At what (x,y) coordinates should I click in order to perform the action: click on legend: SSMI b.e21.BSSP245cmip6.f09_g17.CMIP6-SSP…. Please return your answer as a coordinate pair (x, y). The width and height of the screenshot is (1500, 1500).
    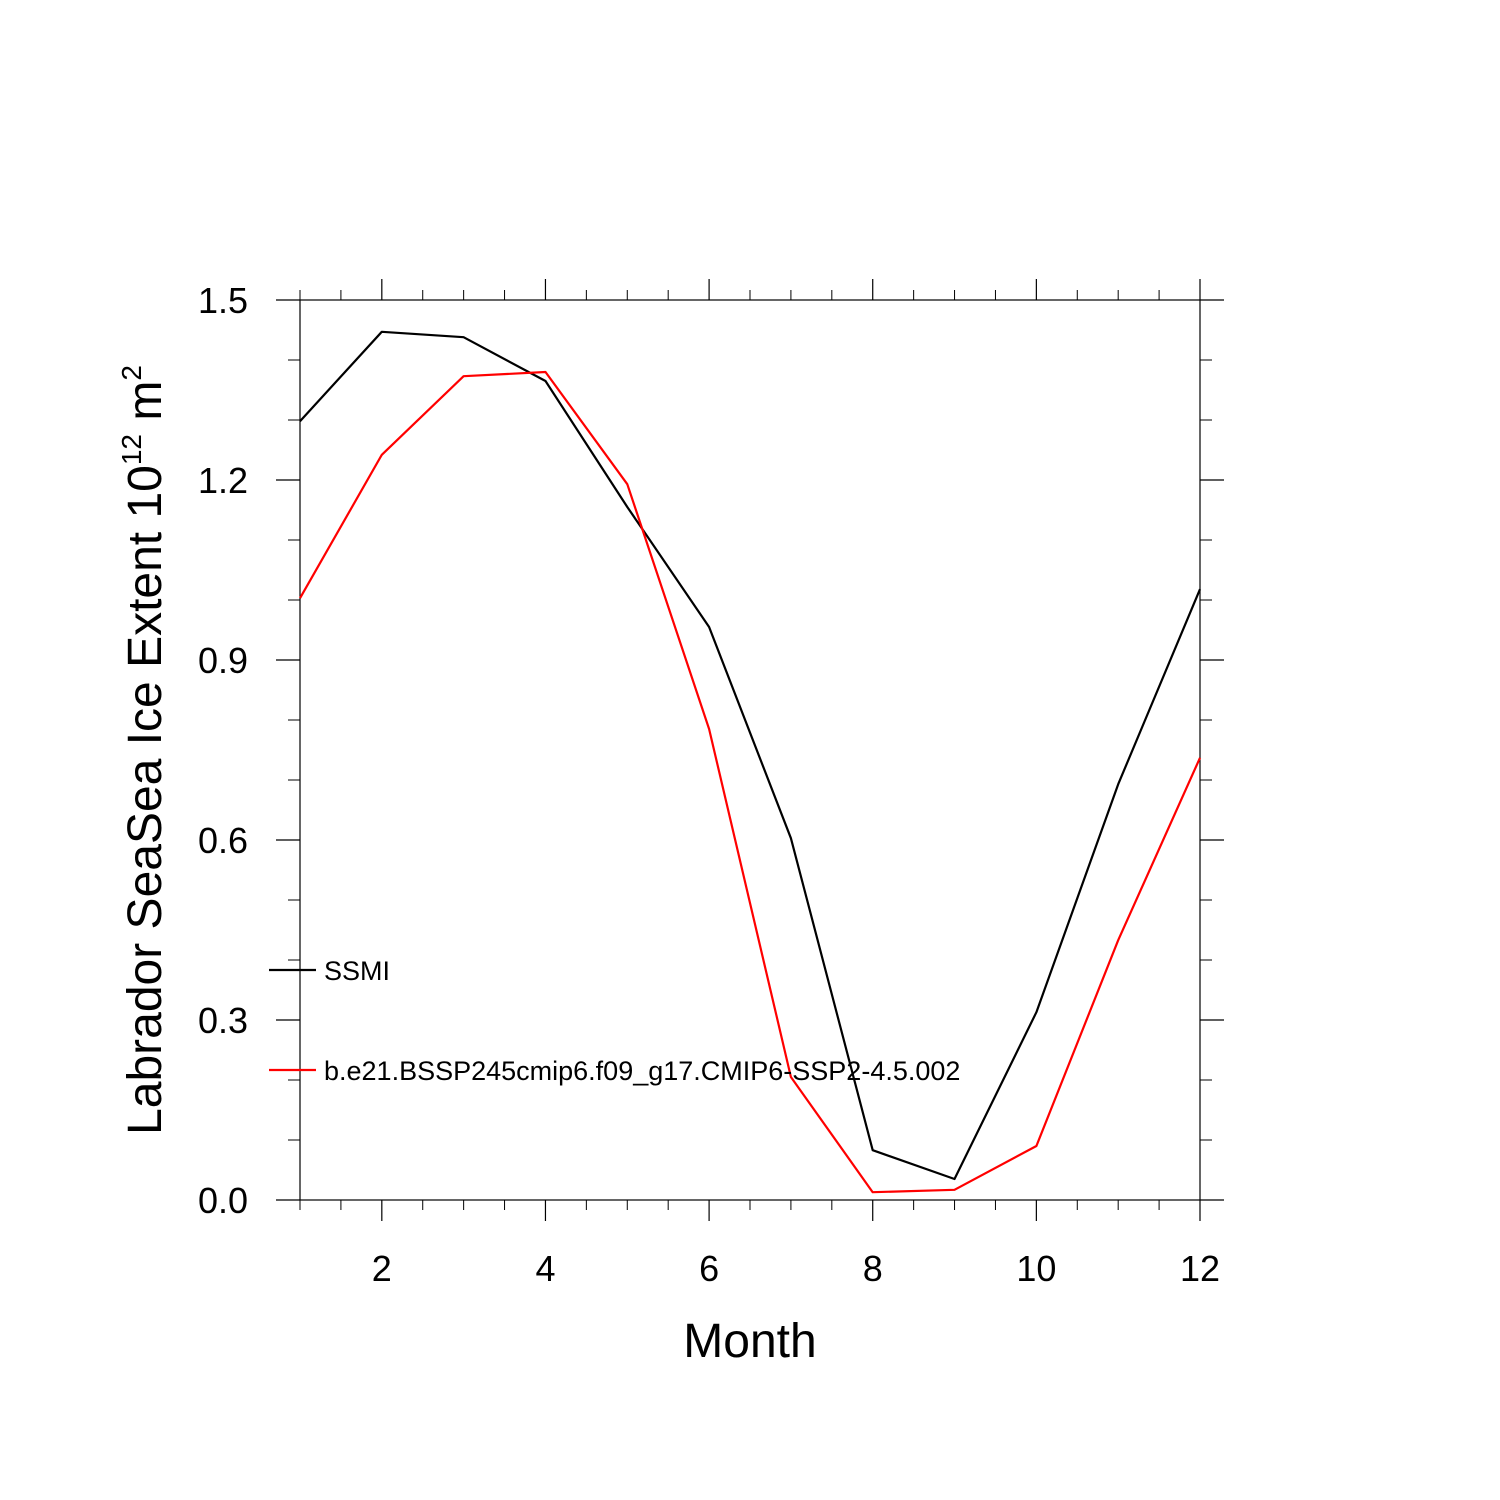
    Looking at the image, I should click on (614, 1021).